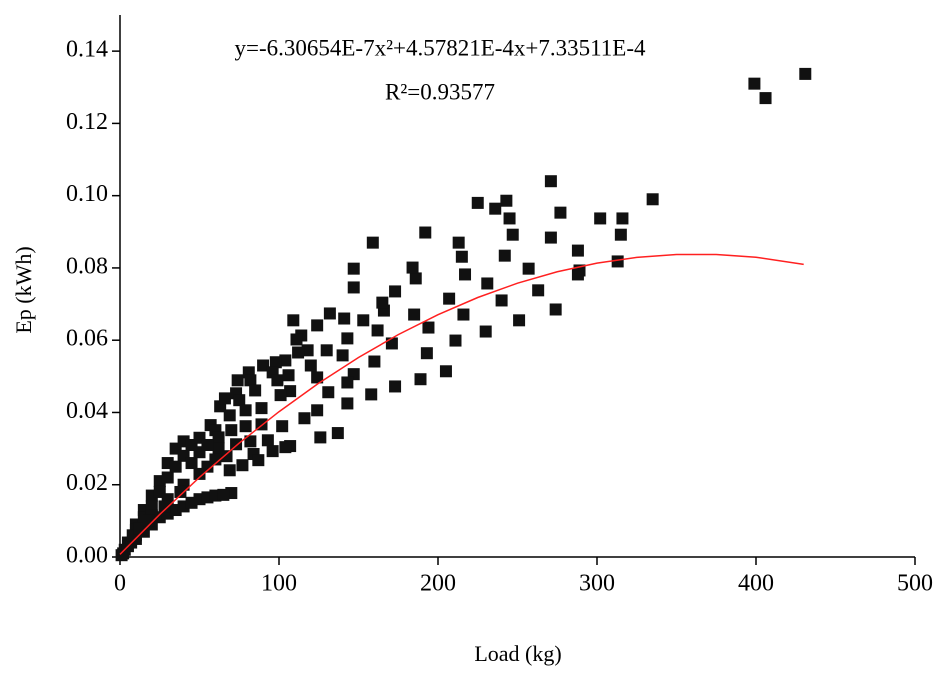 The height and width of the screenshot is (674, 938). Describe the element at coordinates (87, 266) in the screenshot. I see `y-tick-label: 0.08` at that location.